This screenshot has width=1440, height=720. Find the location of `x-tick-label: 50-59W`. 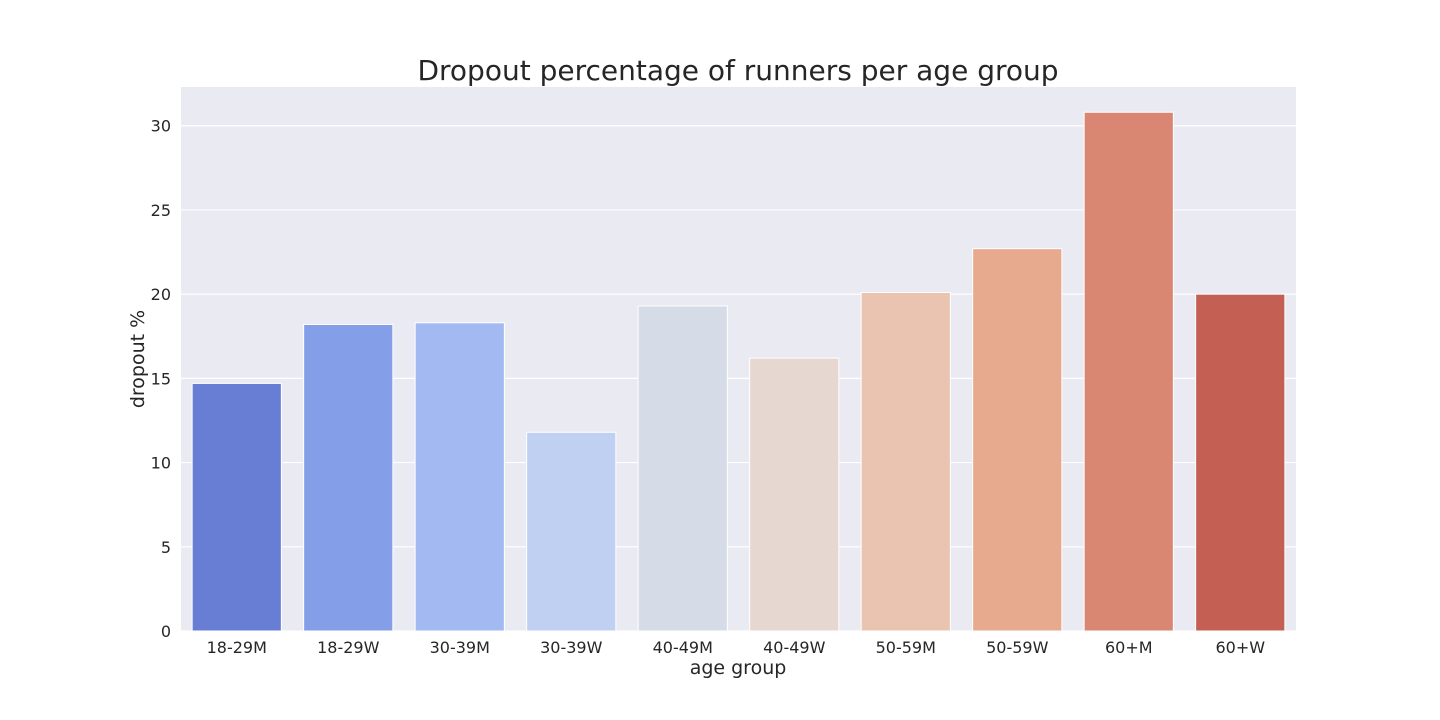

x-tick-label: 50-59W is located at coordinates (1017, 647).